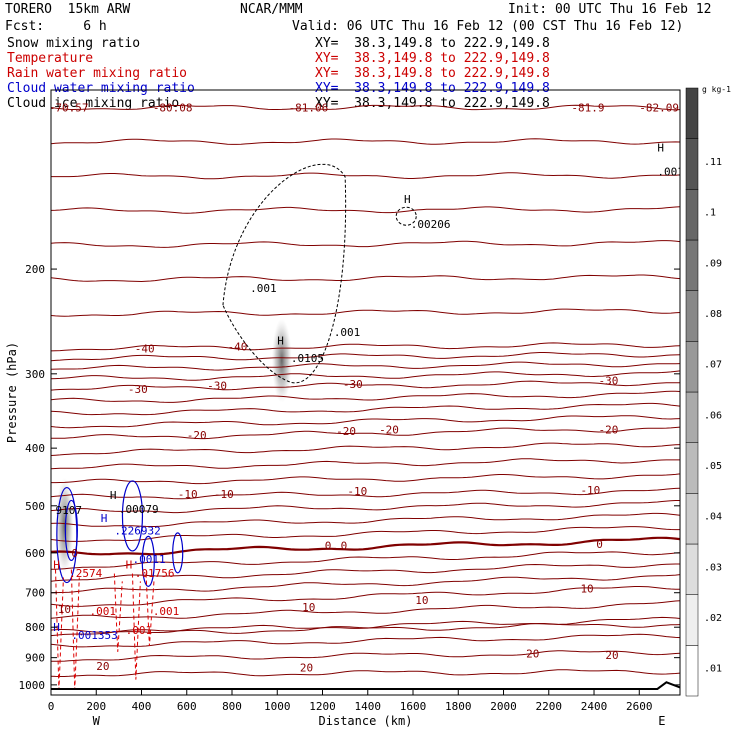 The height and width of the screenshot is (740, 740). I want to click on x-tick-label: 1600, so click(413, 706).